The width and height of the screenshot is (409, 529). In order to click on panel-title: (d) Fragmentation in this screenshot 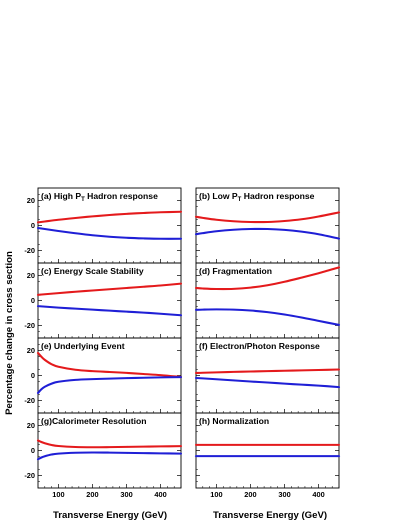, I will do `click(235, 271)`.